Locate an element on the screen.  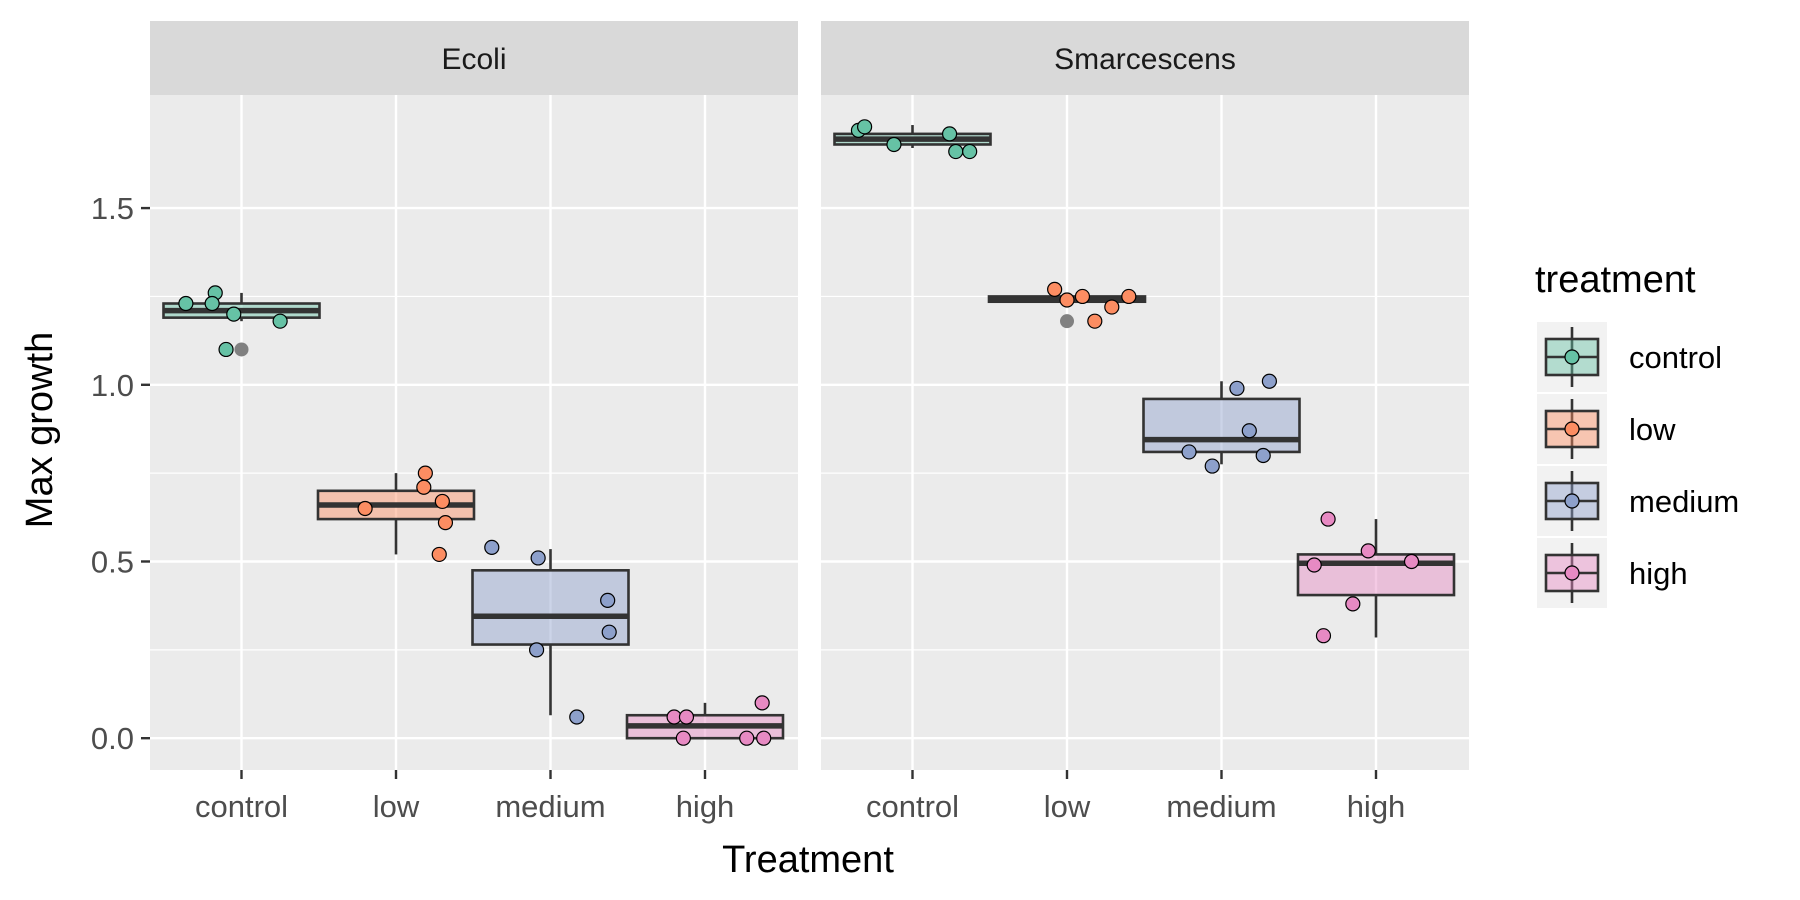
y-tick-label: 0.5 is located at coordinates (112, 561).